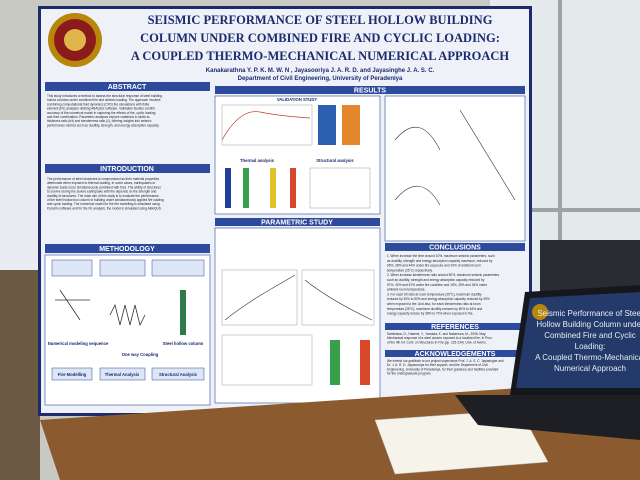 Image resolution: width=640 pixels, height=480 pixels. What do you see at coordinates (547, 417) in the screenshot?
I see `laptop-base` at bounding box center [547, 417].